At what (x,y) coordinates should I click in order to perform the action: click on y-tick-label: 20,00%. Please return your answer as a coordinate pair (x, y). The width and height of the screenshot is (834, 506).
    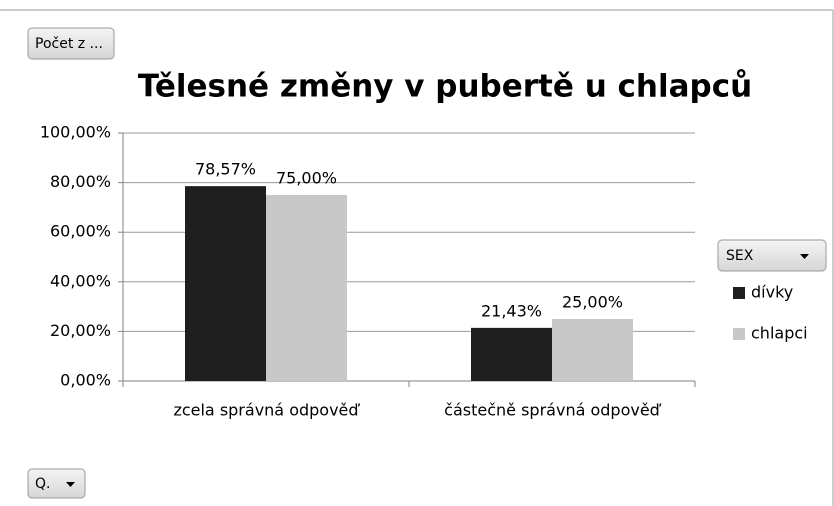
    Looking at the image, I should click on (80, 330).